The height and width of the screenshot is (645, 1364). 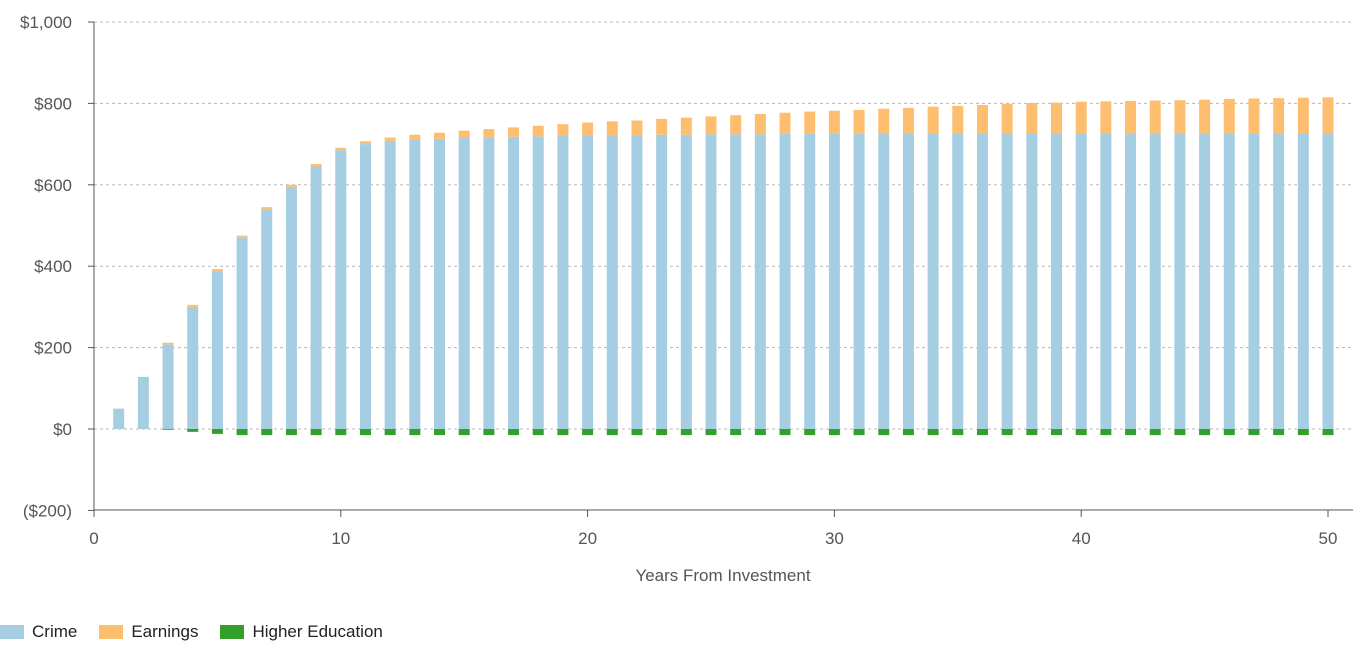 What do you see at coordinates (111, 632) in the screenshot?
I see `legend-swatch-earnings` at bounding box center [111, 632].